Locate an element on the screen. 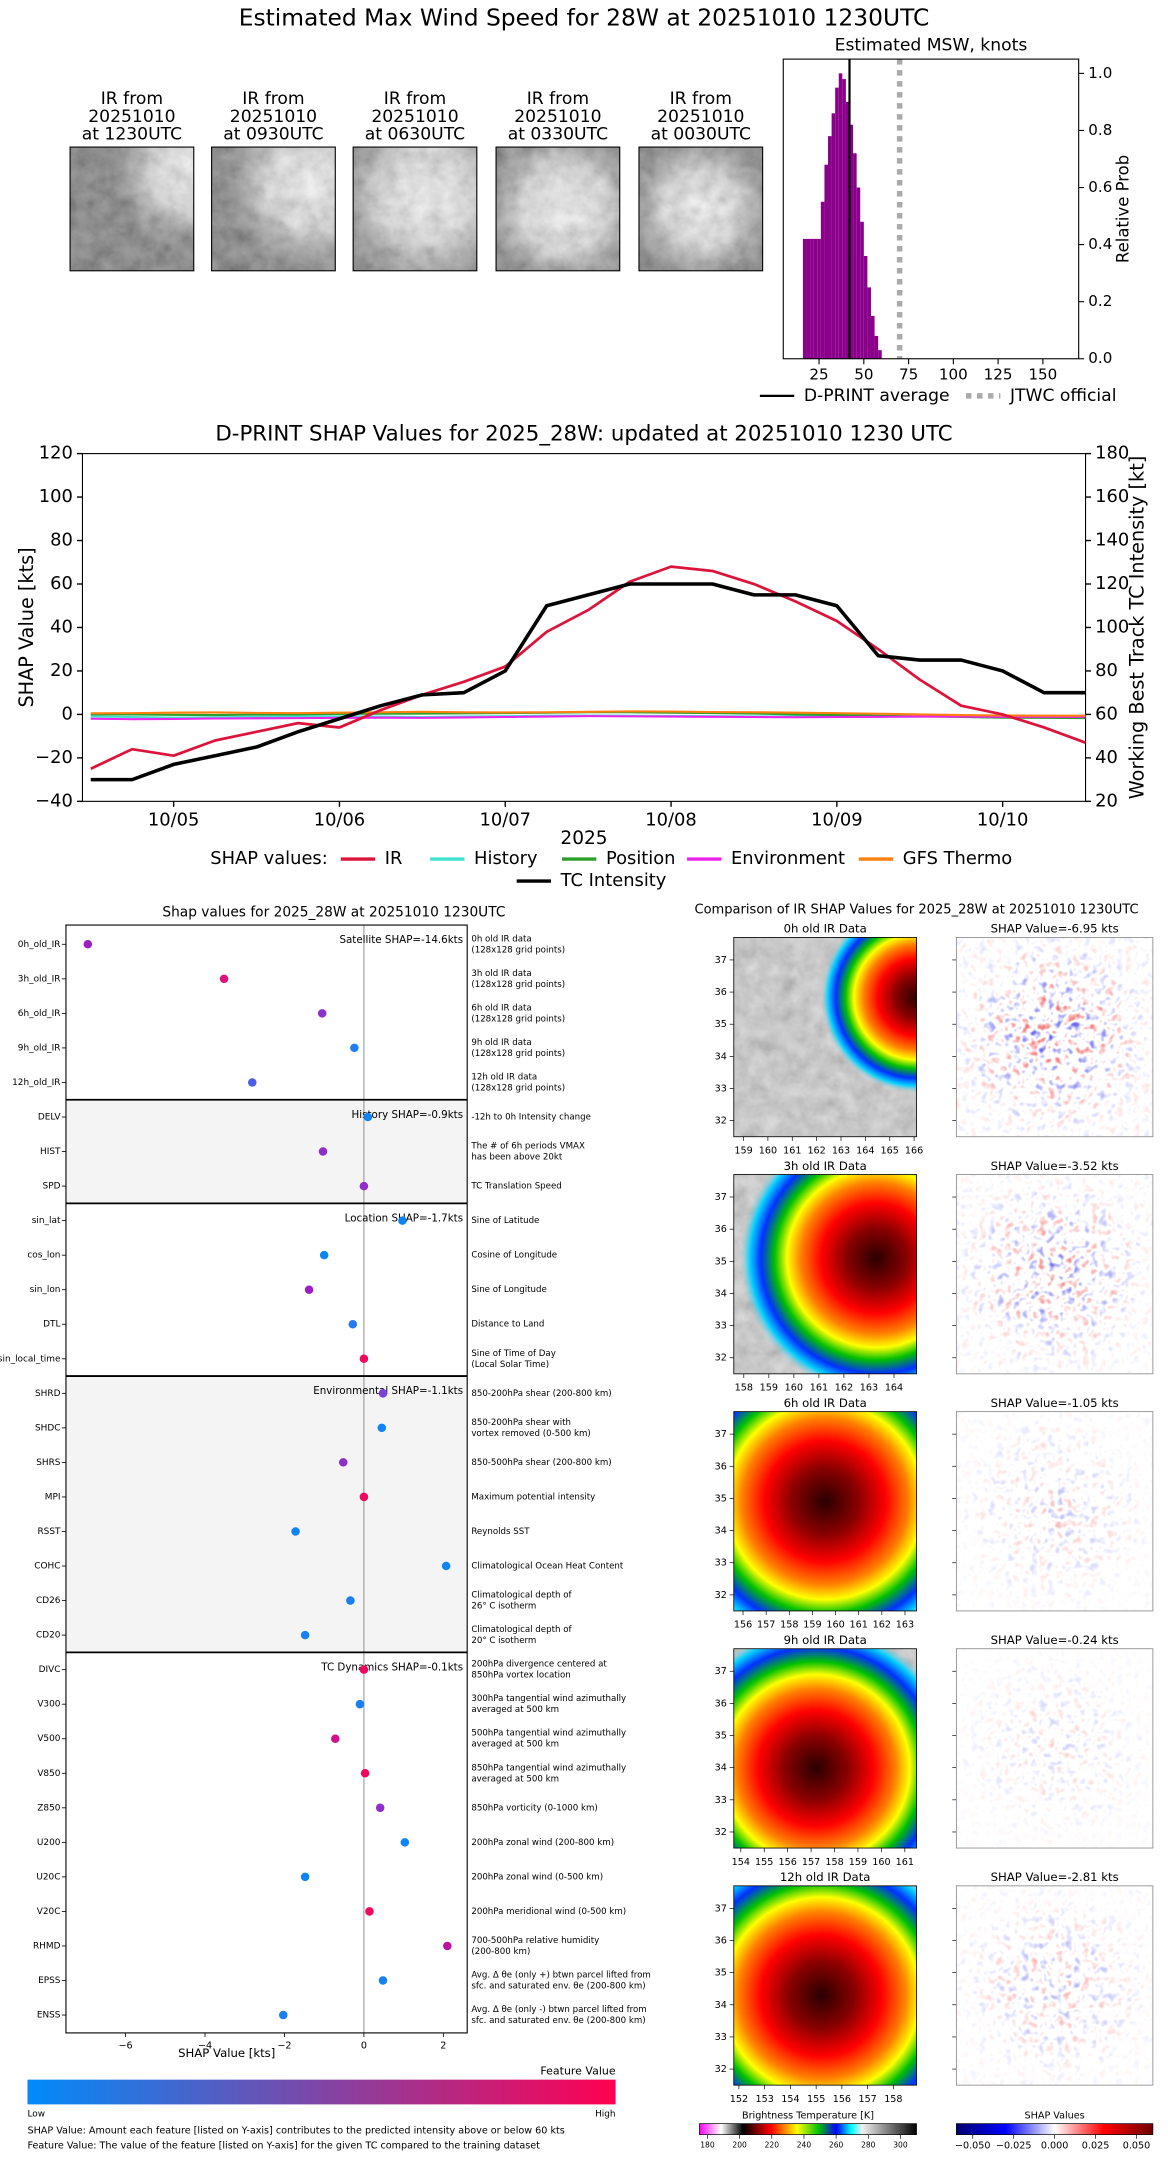  y-tick-label: 1.0 is located at coordinates (1100, 73).